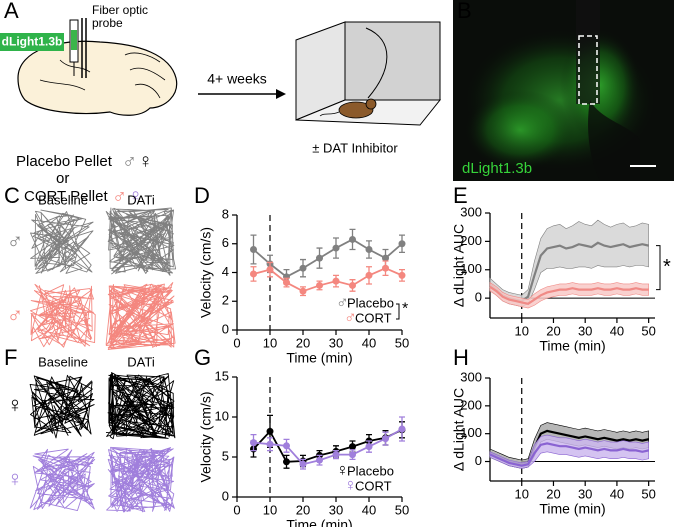  Describe the element at coordinates (225, 213) in the screenshot. I see `y-tick-label: 8` at that location.